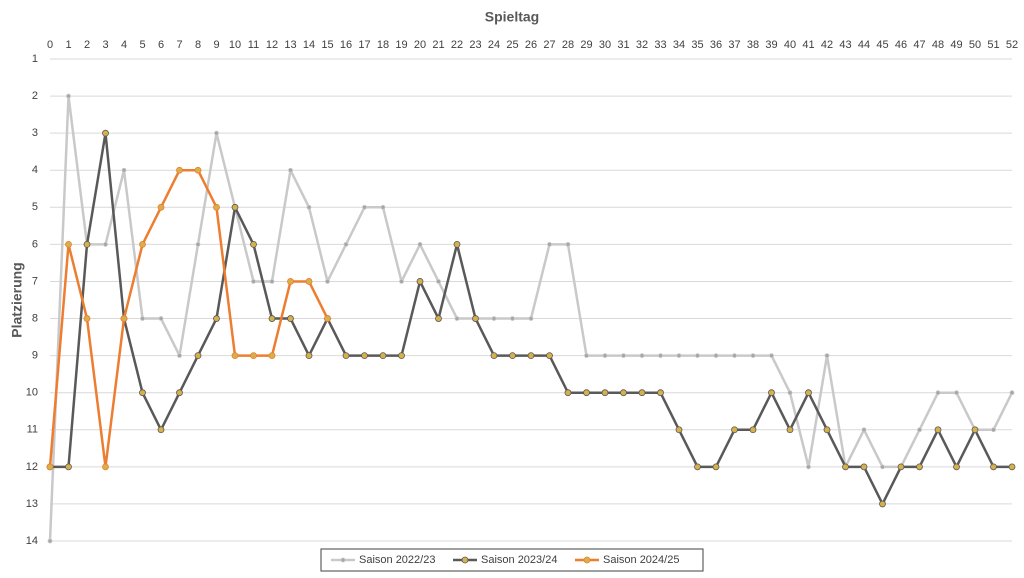 This screenshot has width=1024, height=578. I want to click on x-tick-label: 46, so click(901, 45).